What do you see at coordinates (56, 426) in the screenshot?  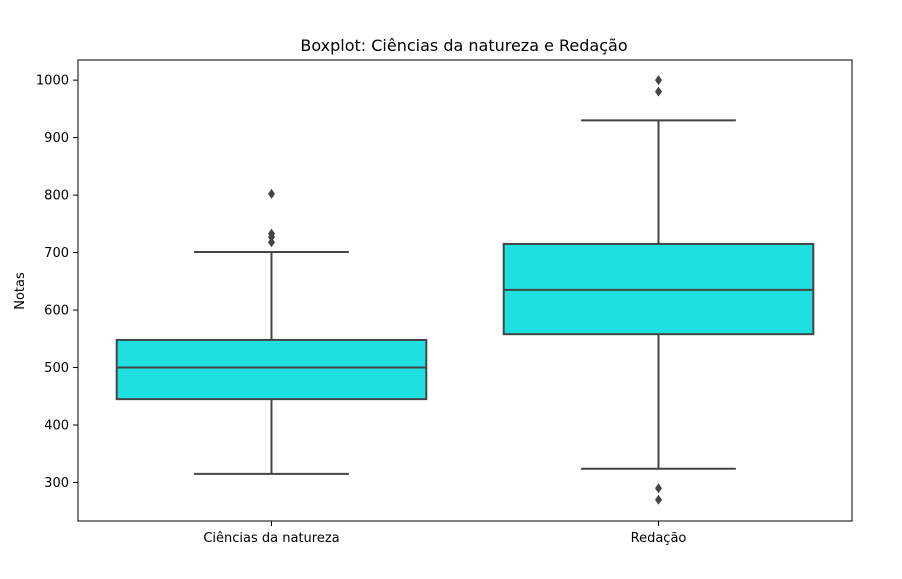 I see `y-tick-label: 400` at bounding box center [56, 426].